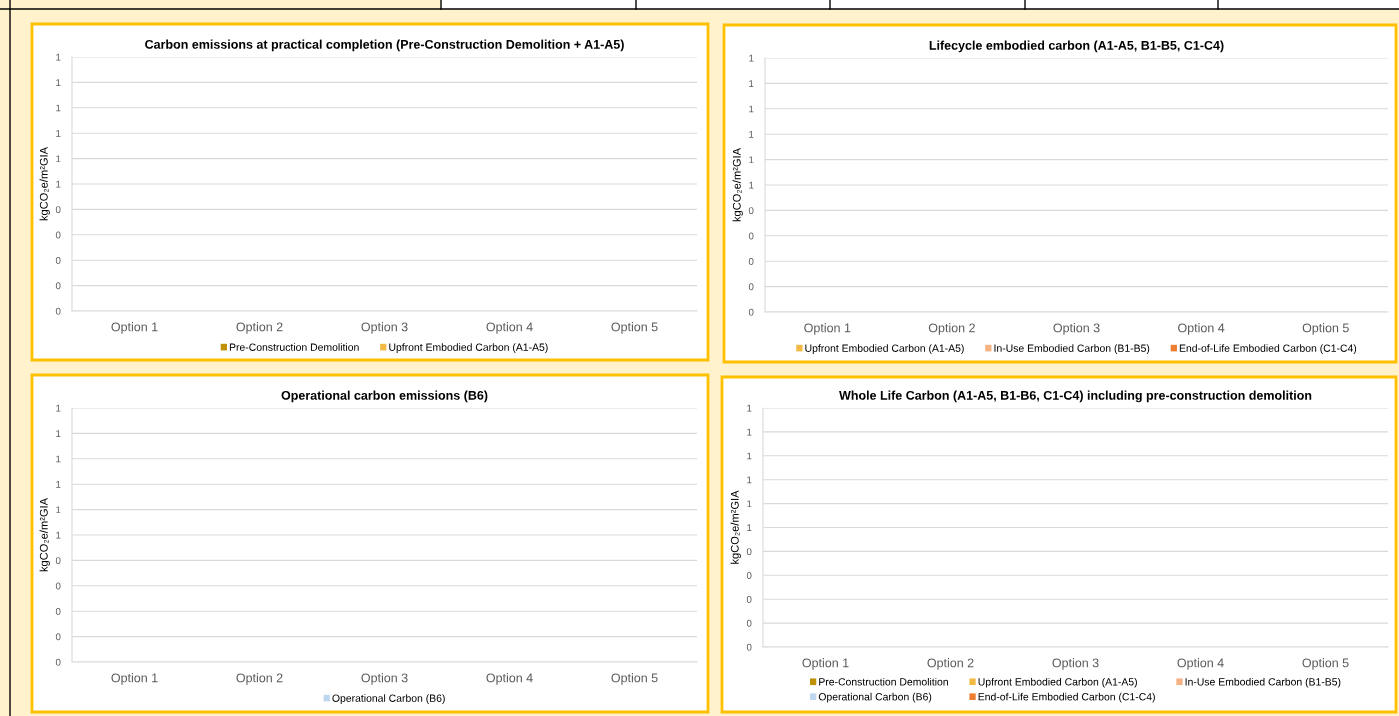 This screenshot has width=1399, height=716. I want to click on chart-title: Carbon emissions at practical completion (Pre-Construction Demolition + A1-A5), so click(384, 45).